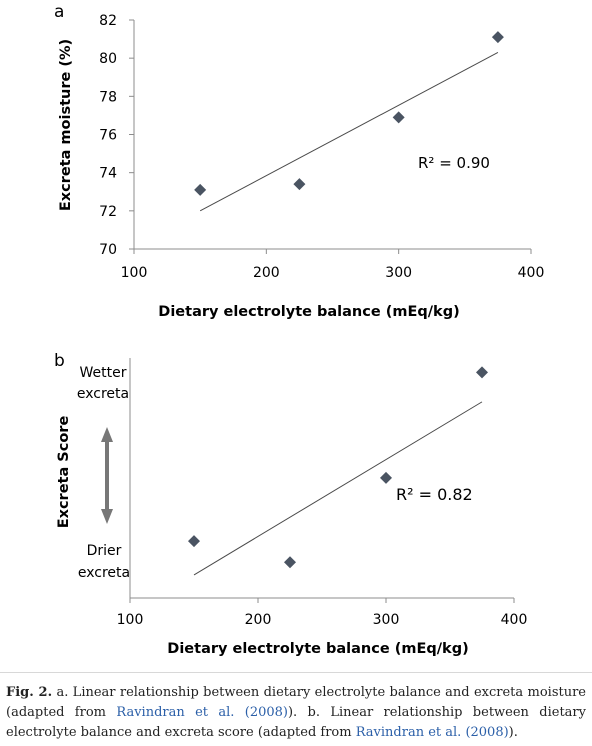  Describe the element at coordinates (108, 59) in the screenshot. I see `panel-a-y-tick-label: 80` at that location.